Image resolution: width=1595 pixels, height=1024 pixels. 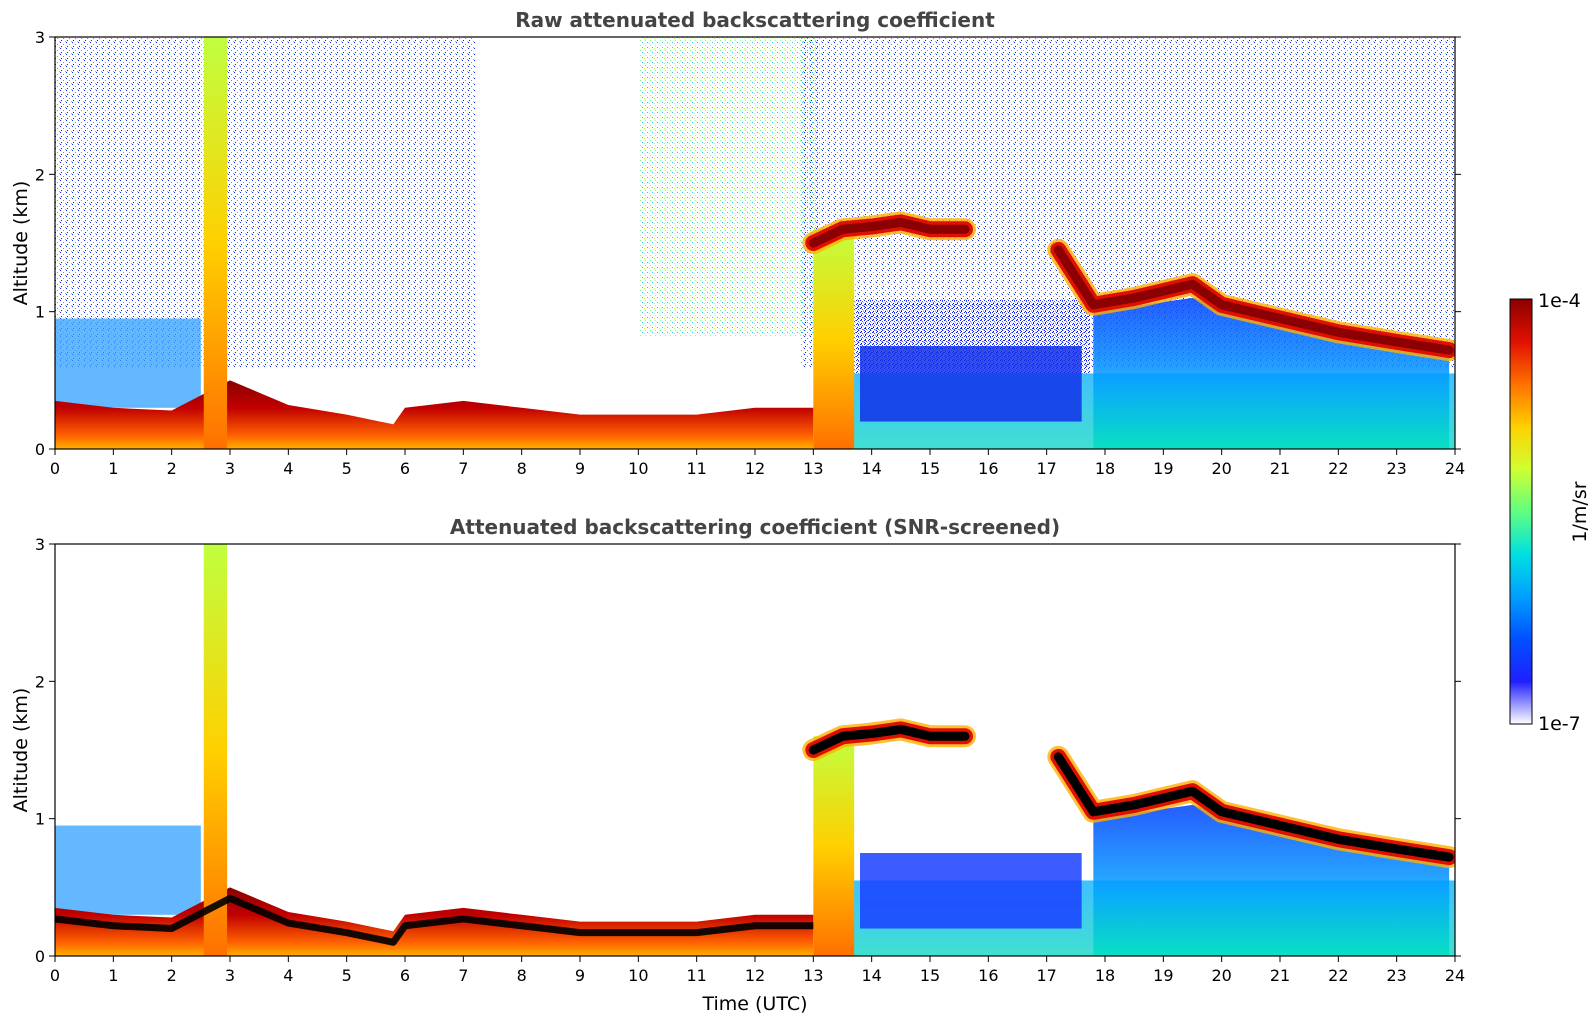 I want to click on x-axis-label: Time (UTC), so click(x=754, y=1004).